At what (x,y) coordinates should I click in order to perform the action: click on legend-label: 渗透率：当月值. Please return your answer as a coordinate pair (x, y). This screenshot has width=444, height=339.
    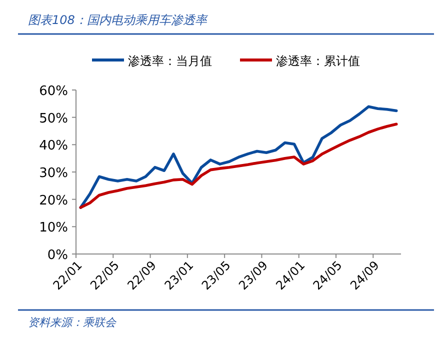
    Looking at the image, I should click on (170, 61).